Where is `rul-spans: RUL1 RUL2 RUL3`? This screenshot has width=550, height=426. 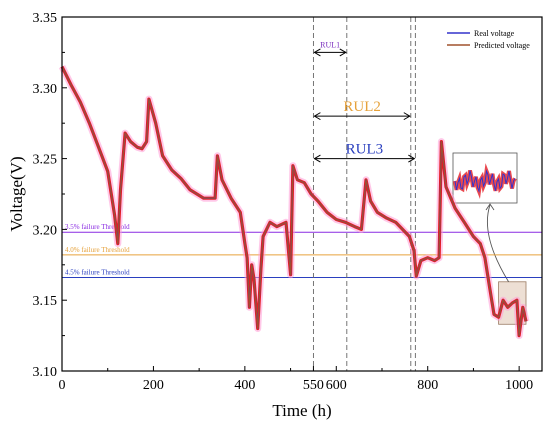 rul-spans: RUL1 RUL2 RUL3 is located at coordinates (364, 101).